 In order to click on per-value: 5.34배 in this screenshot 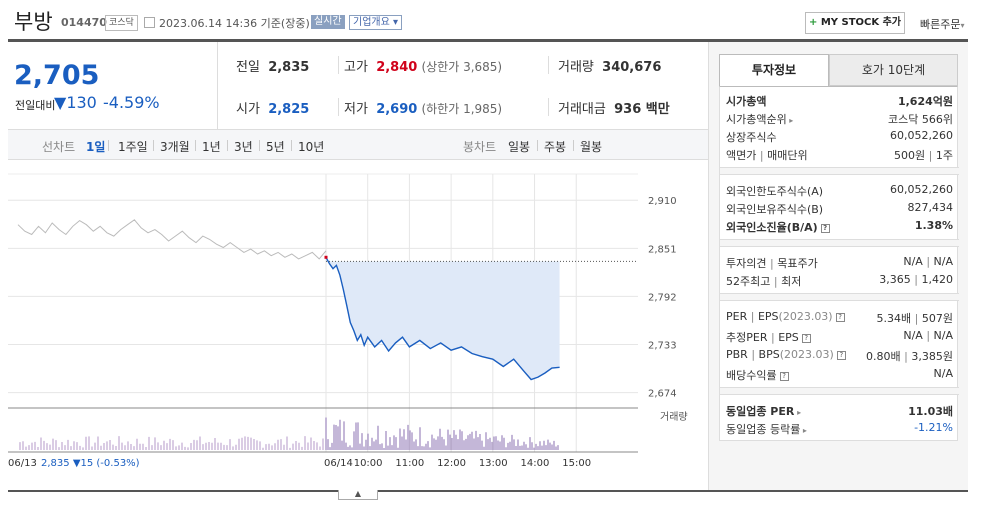, I will do `click(894, 318)`.